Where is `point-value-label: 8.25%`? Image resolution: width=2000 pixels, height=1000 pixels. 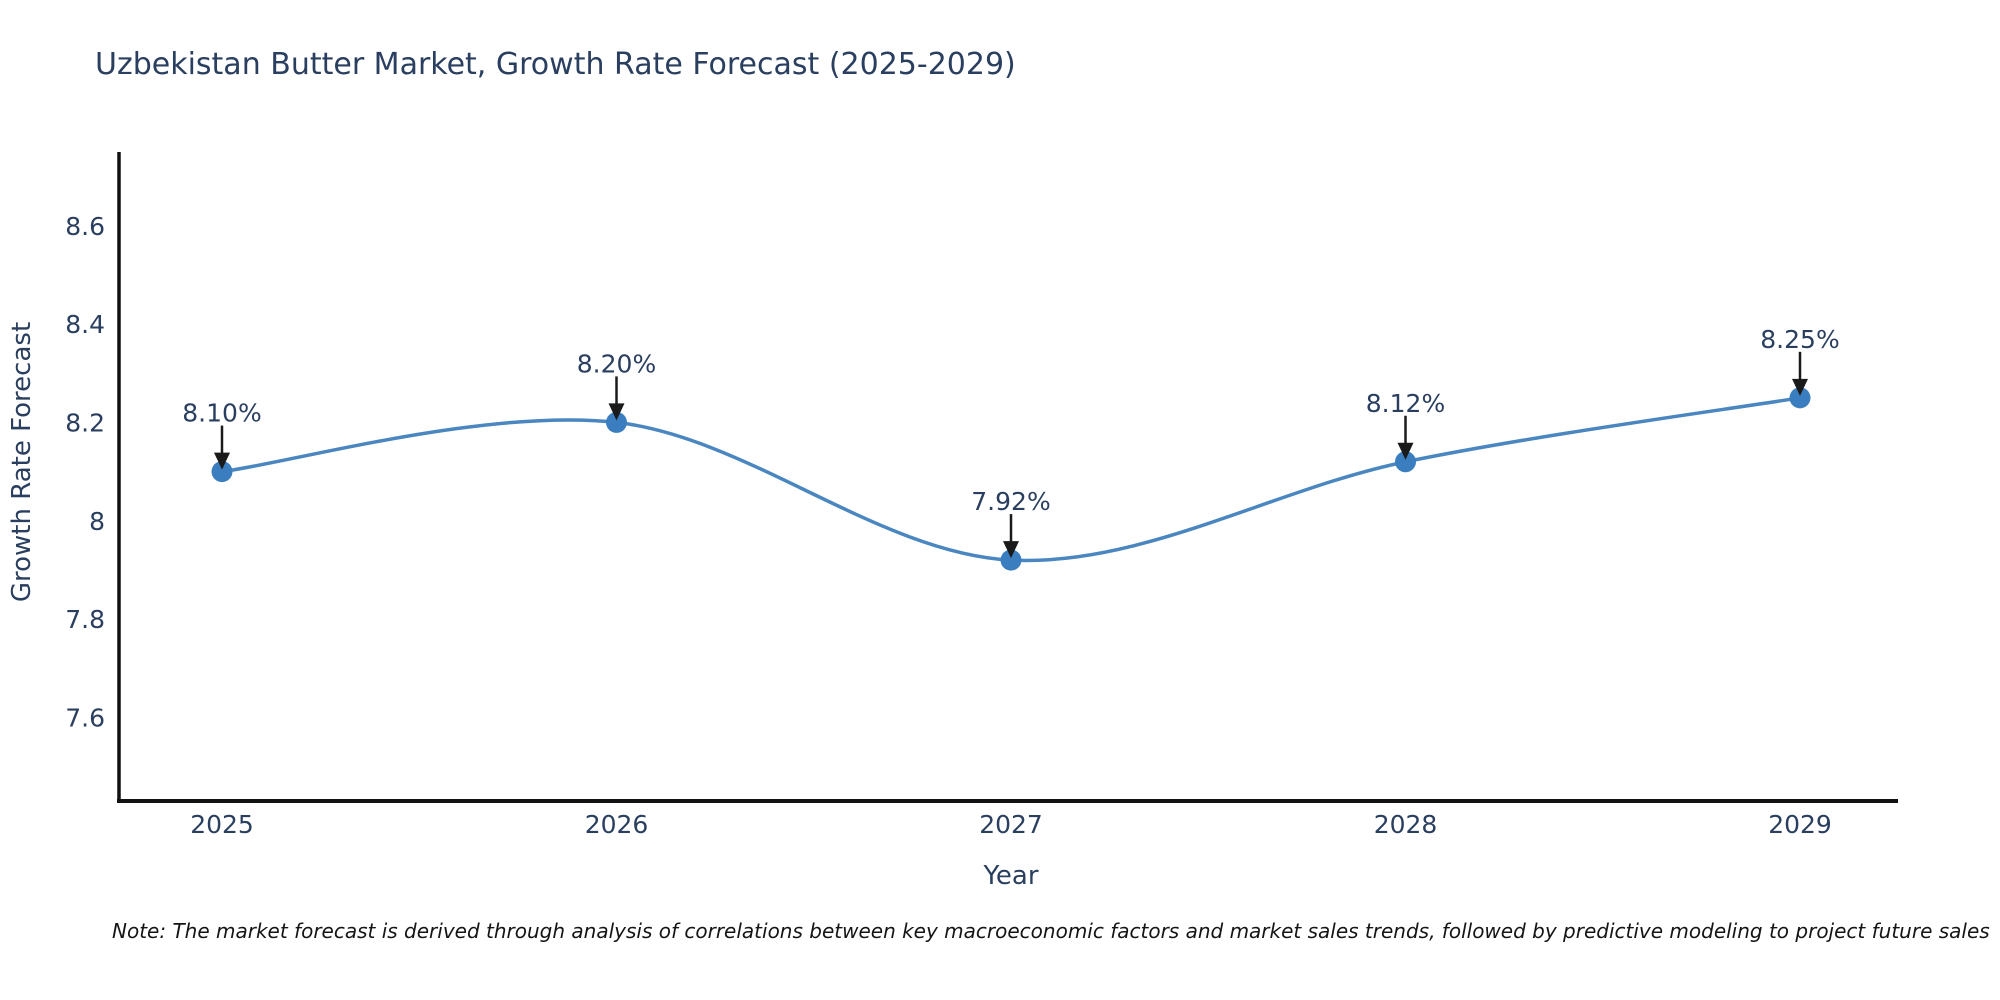
point-value-label: 8.25% is located at coordinates (1799, 339).